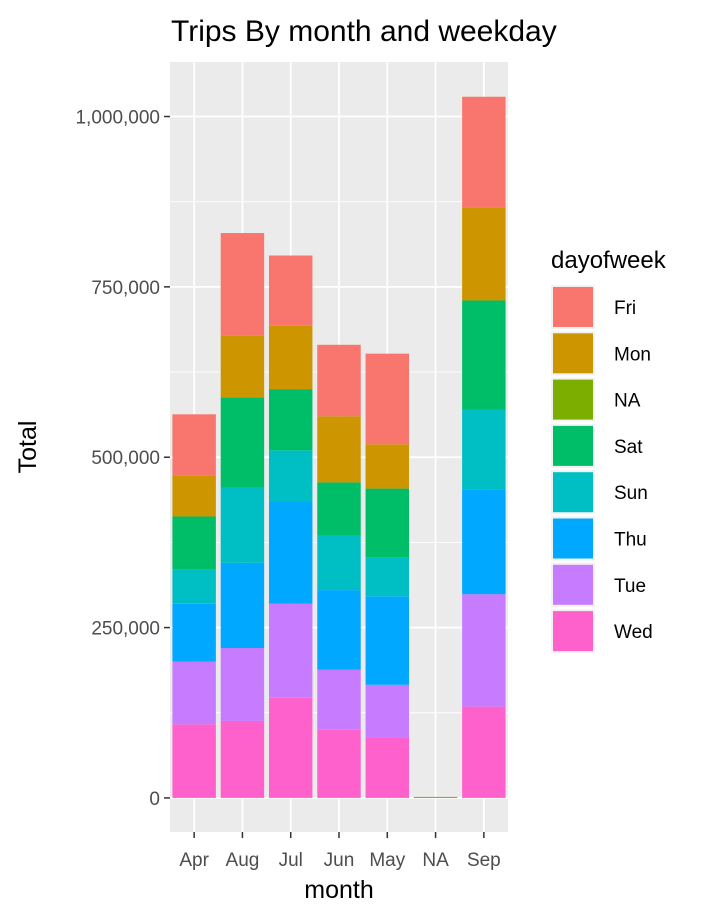 The width and height of the screenshot is (720, 921). Describe the element at coordinates (435, 797) in the screenshot. I see `bar-na-na` at that location.